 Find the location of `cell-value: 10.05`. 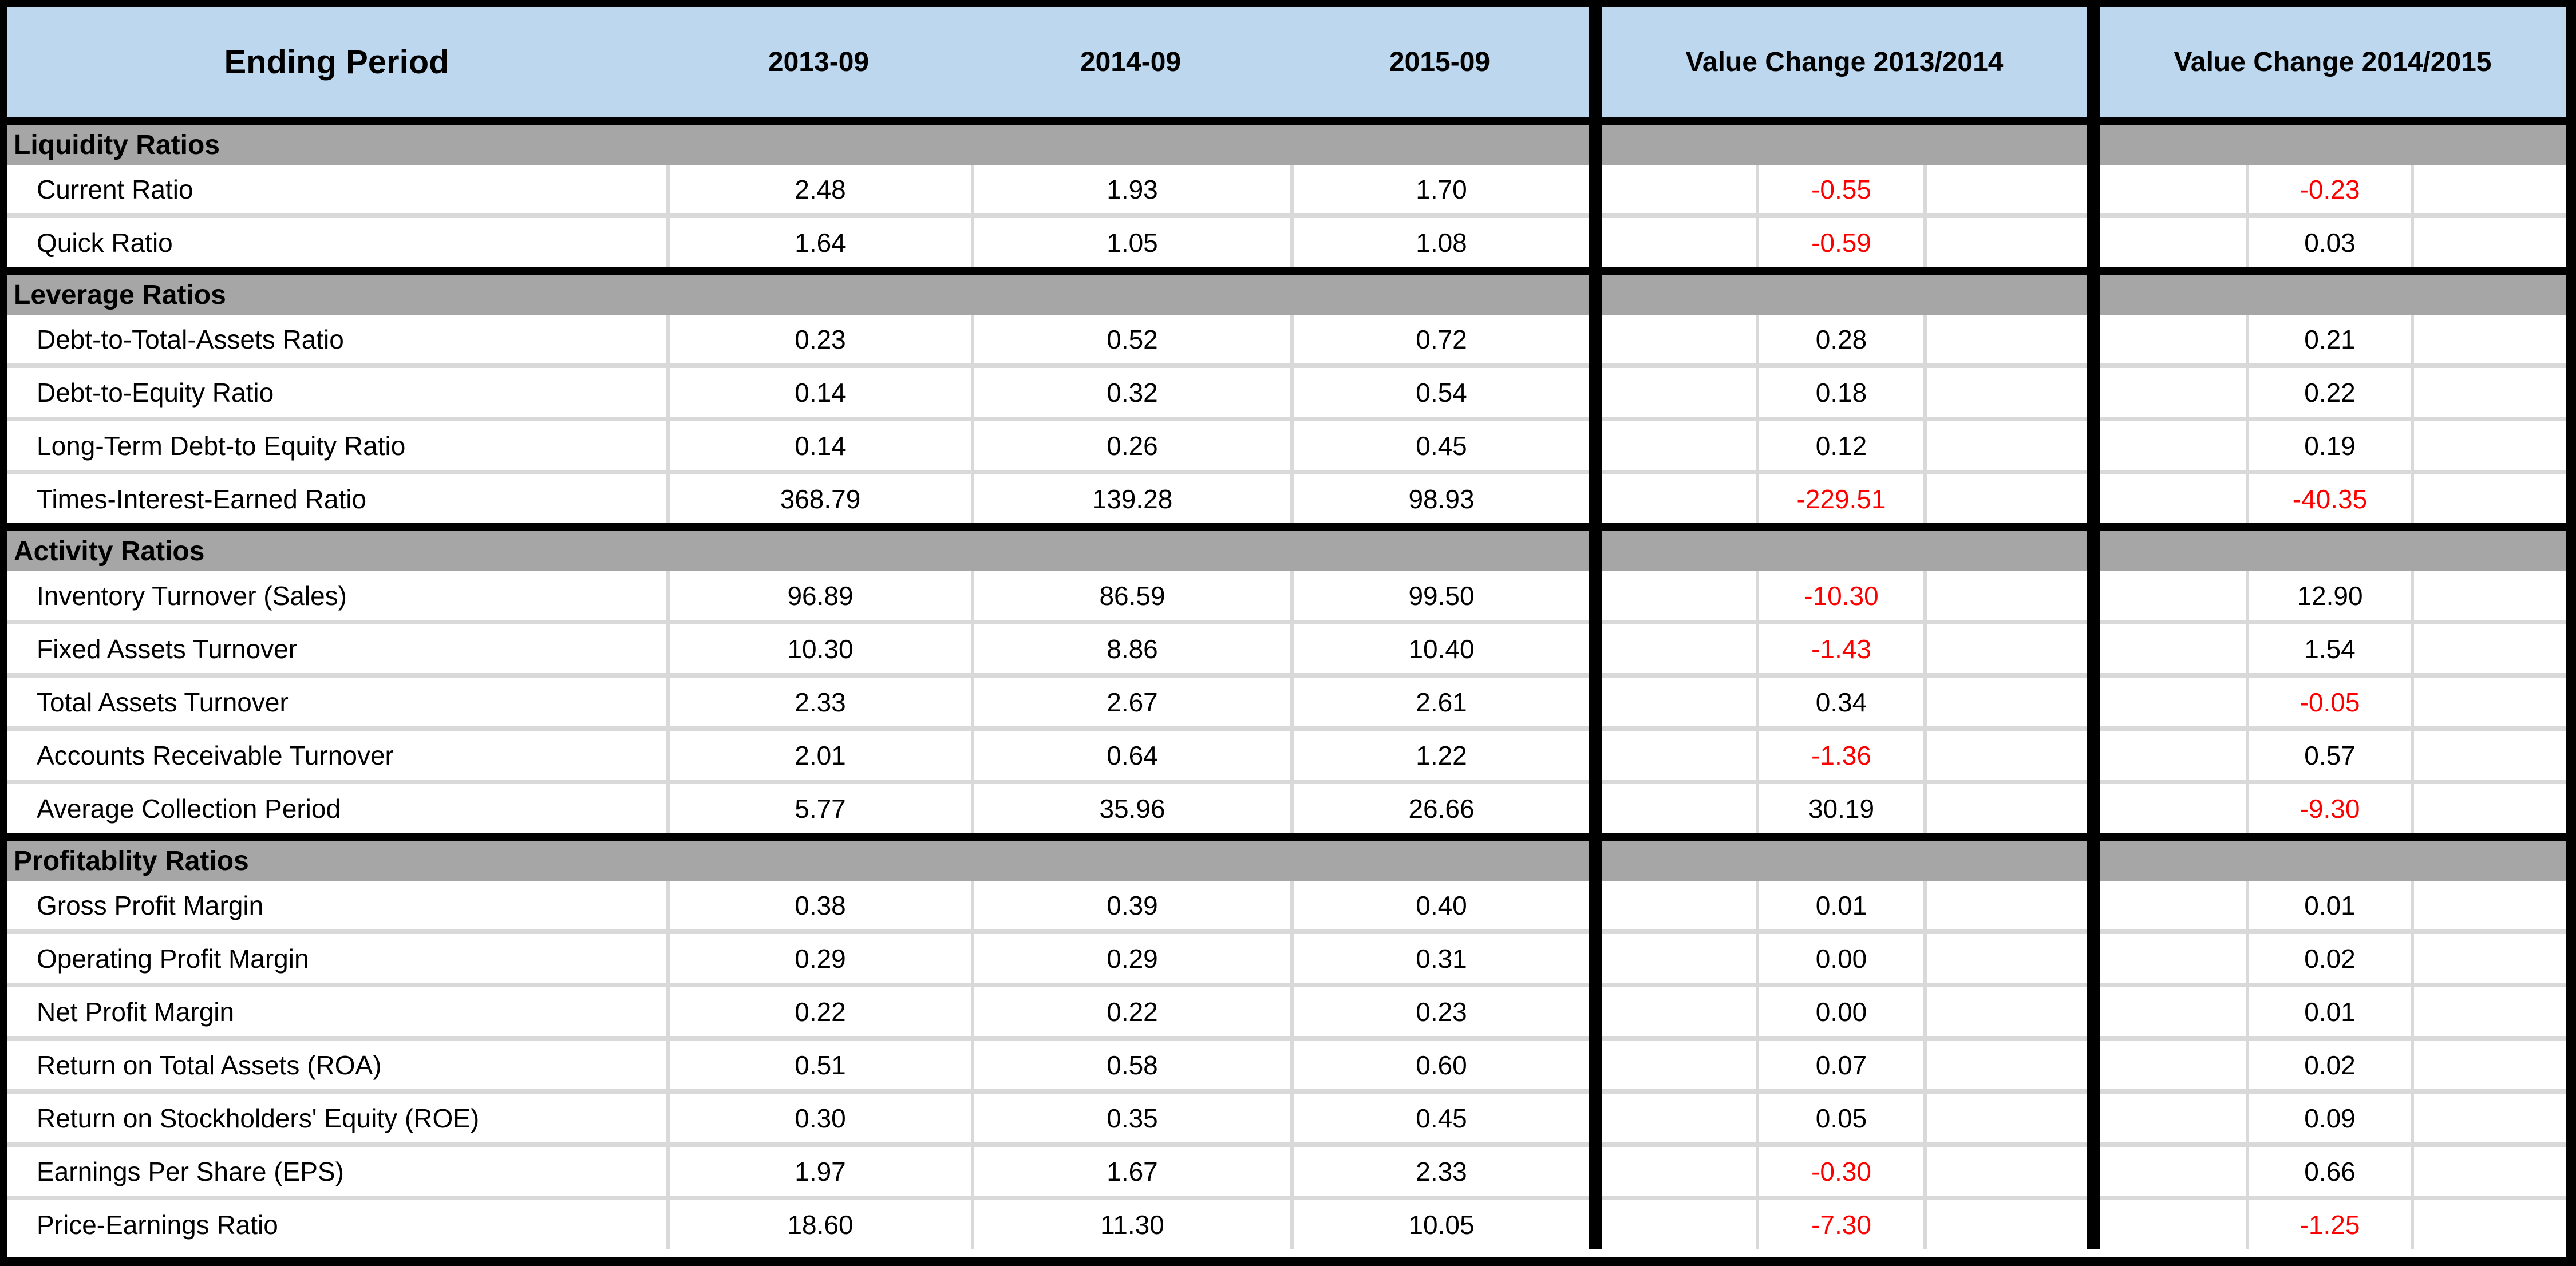

cell-value: 10.05 is located at coordinates (1441, 1224).